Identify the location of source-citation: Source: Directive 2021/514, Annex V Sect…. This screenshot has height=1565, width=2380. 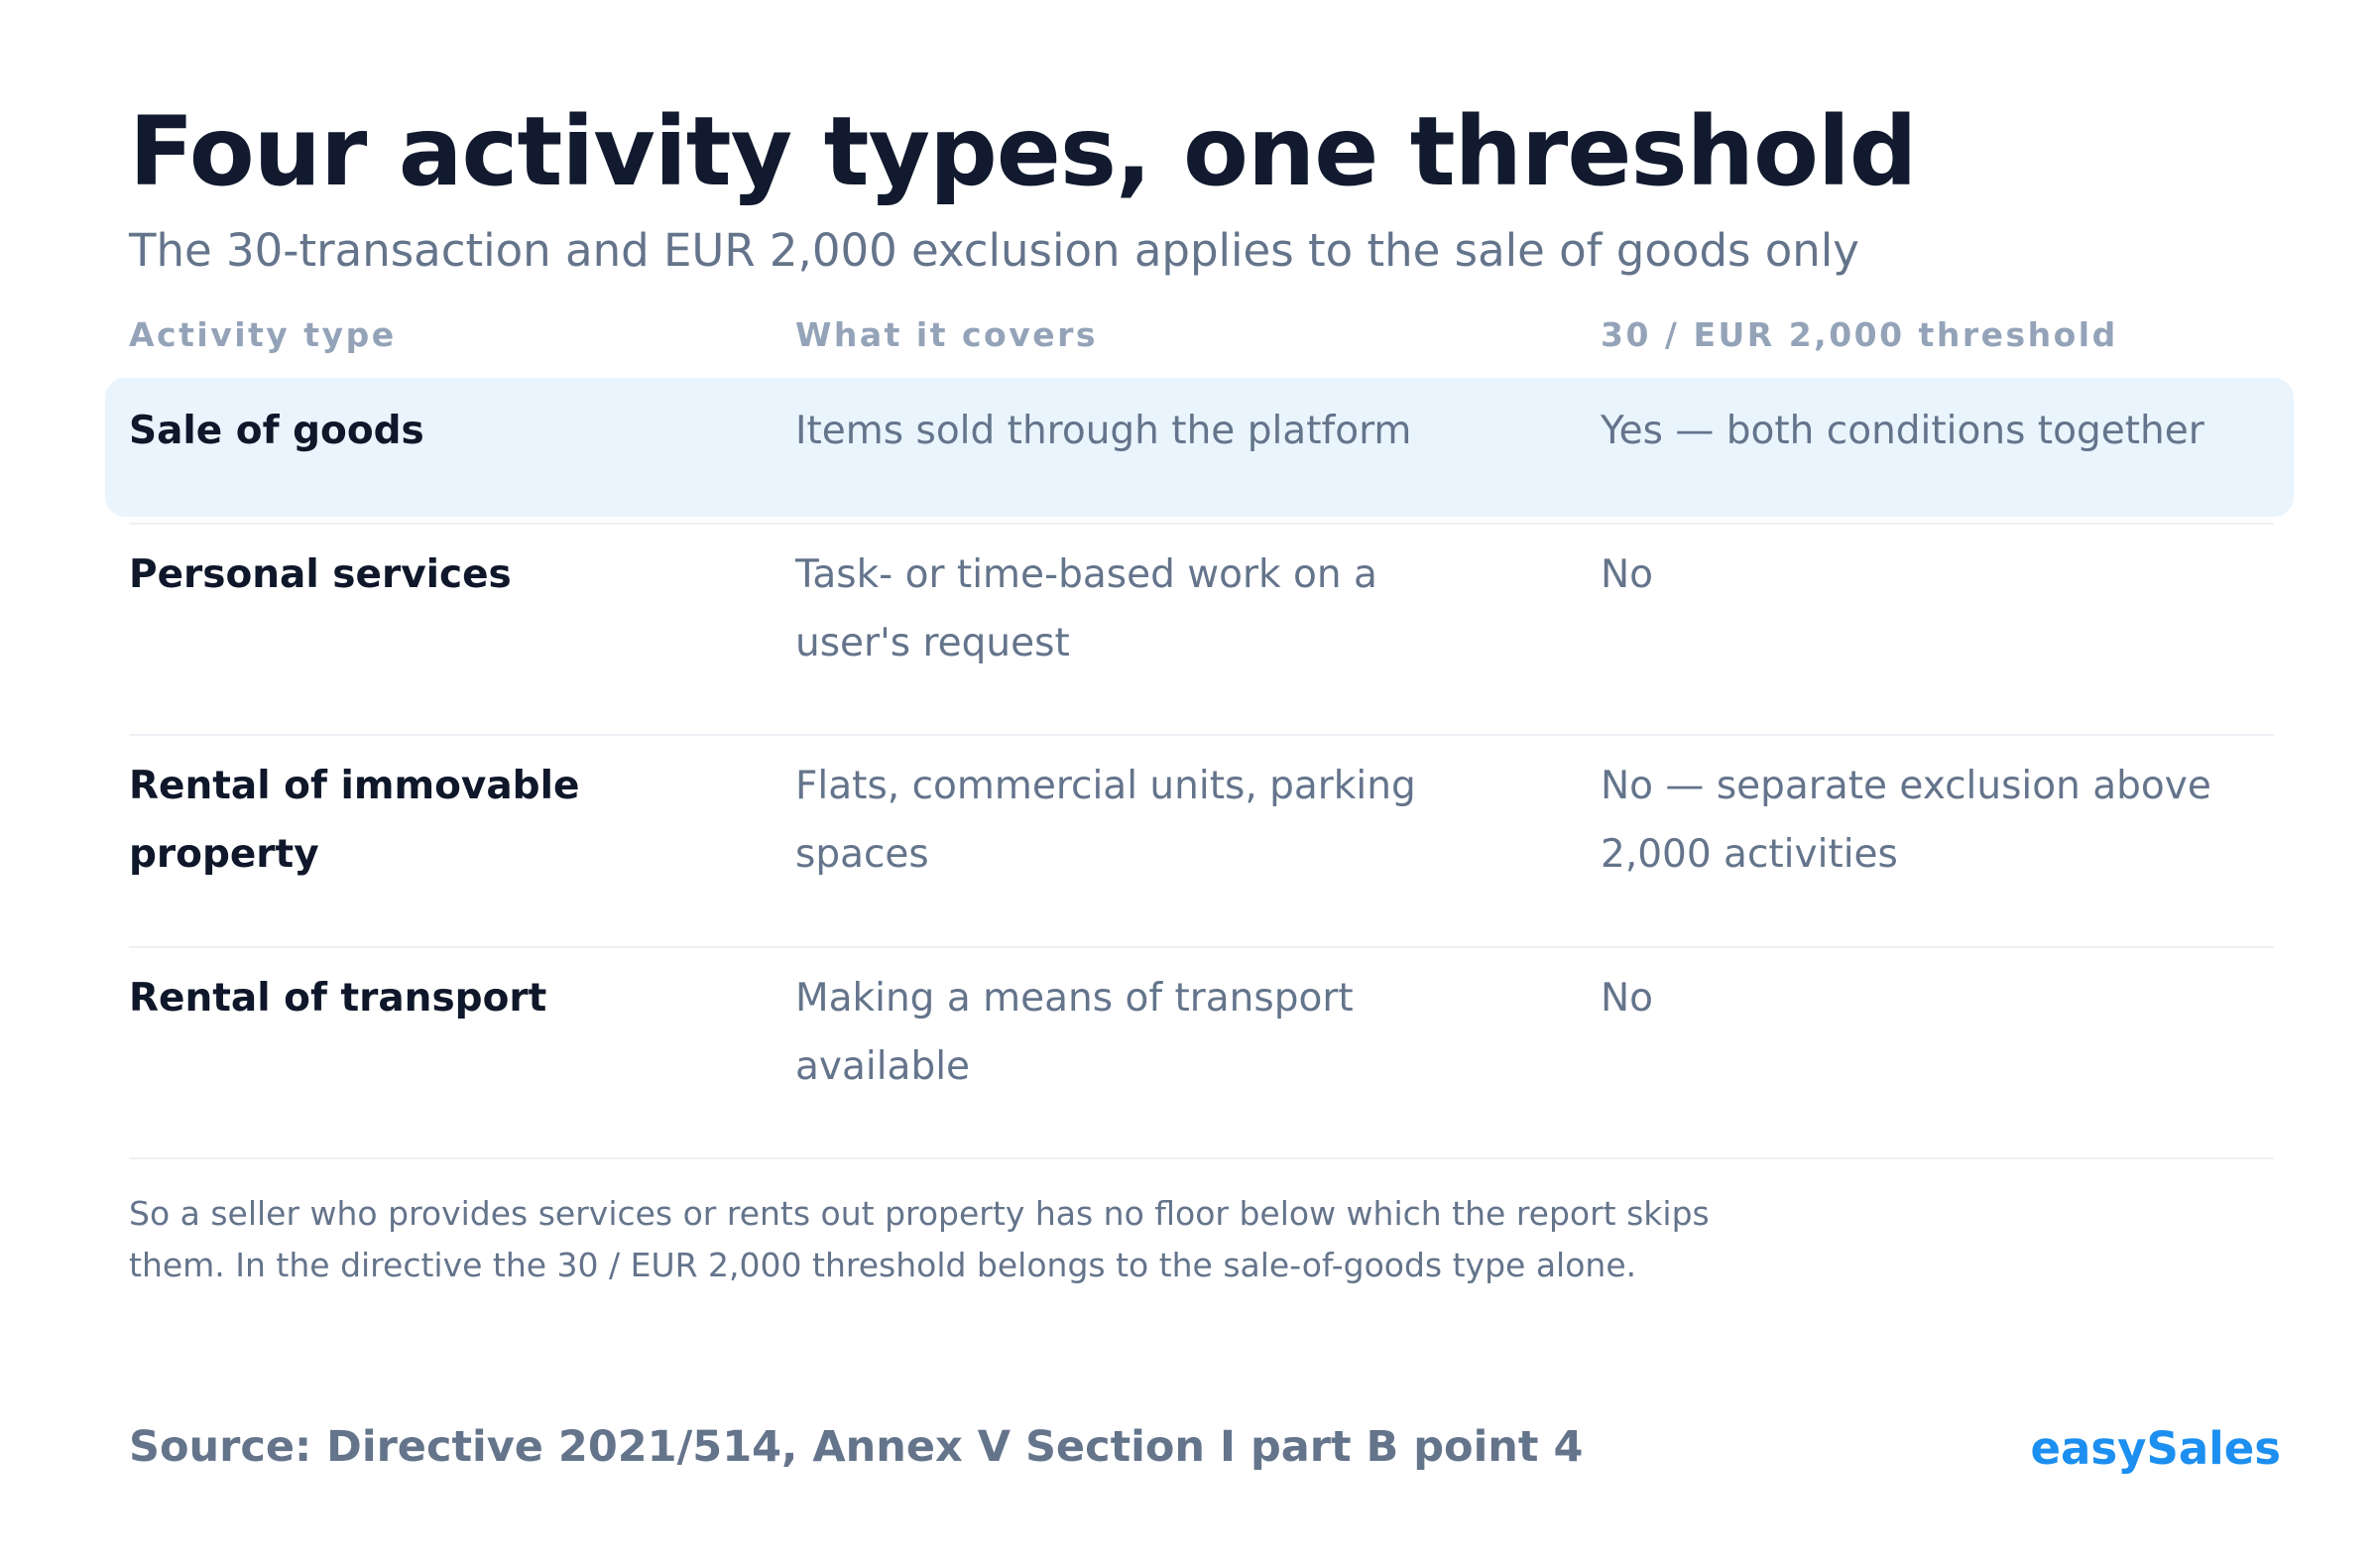
(856, 1447).